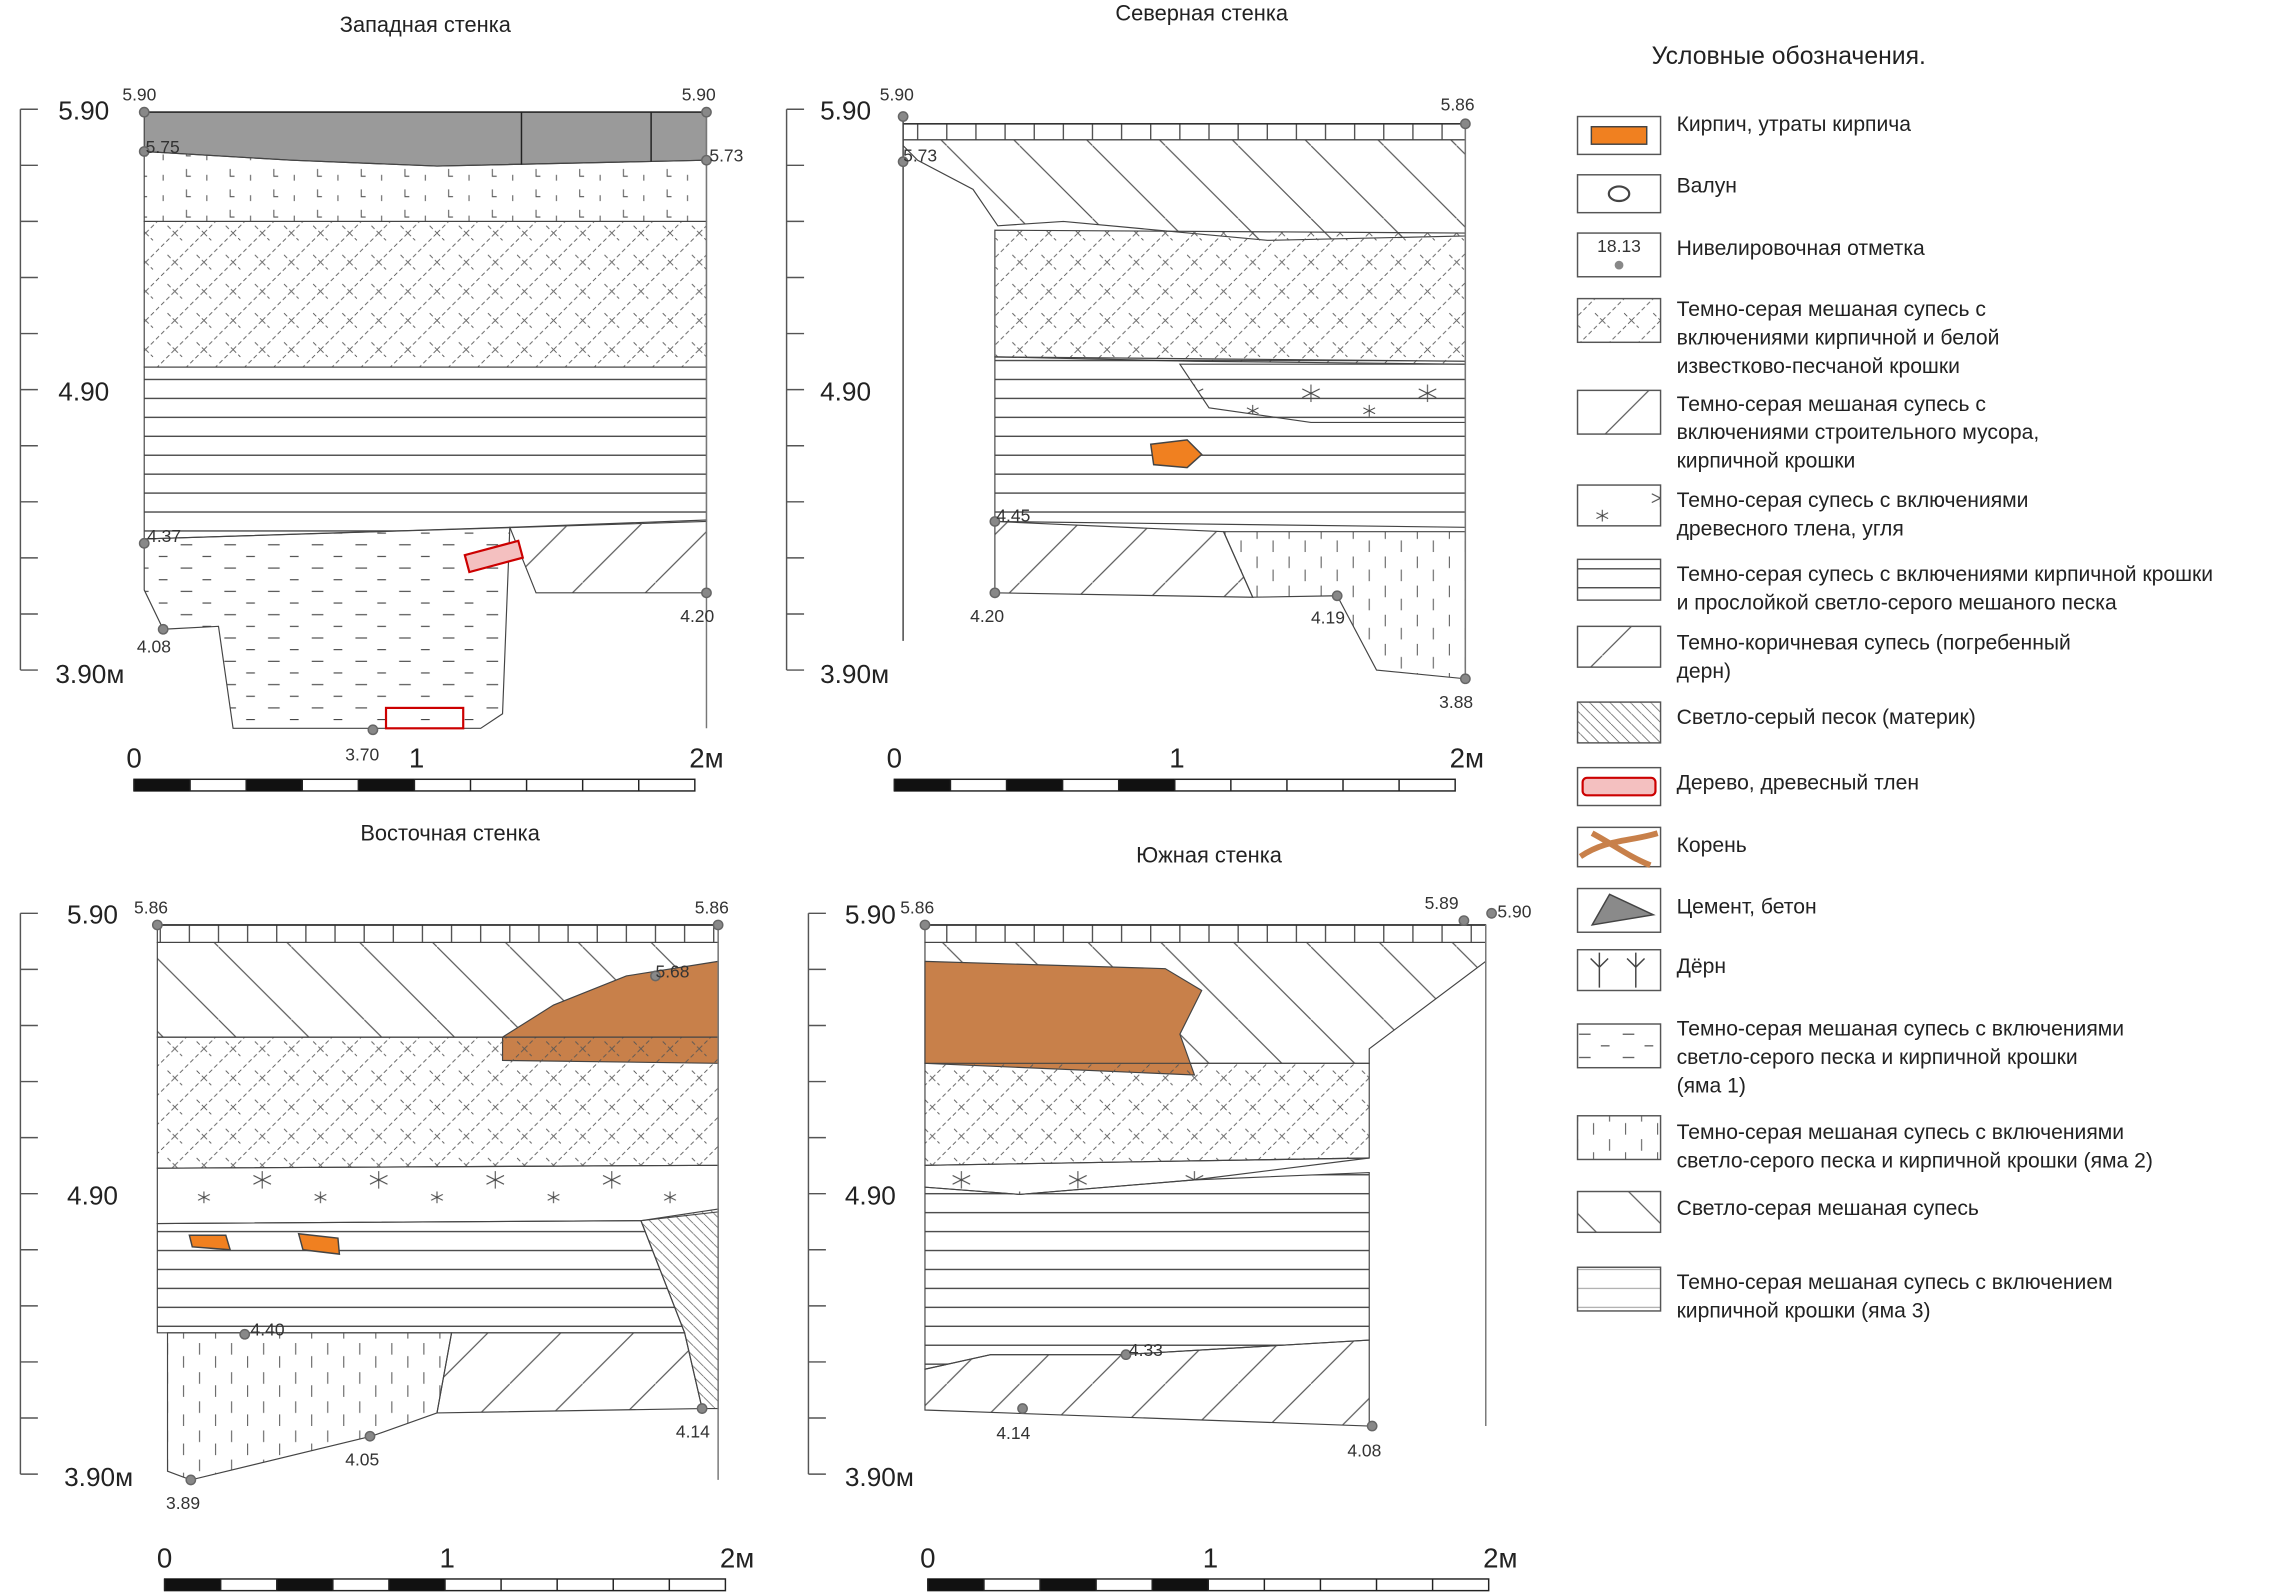  Describe the element at coordinates (1900, 1132) in the screenshot. I see `legend-text: Темно-серая мешаная супесь с включениями` at that location.